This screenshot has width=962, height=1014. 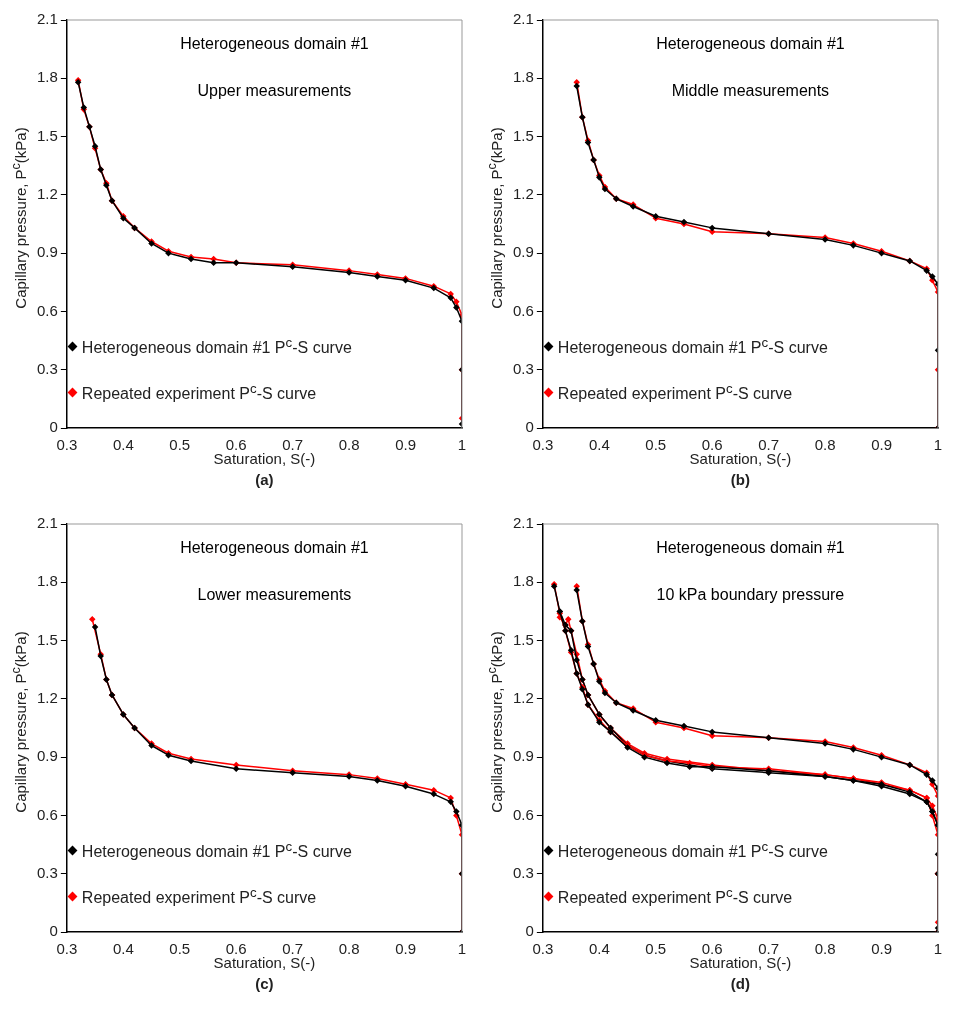 I want to click on text: Upper measurements, so click(x=274, y=91).